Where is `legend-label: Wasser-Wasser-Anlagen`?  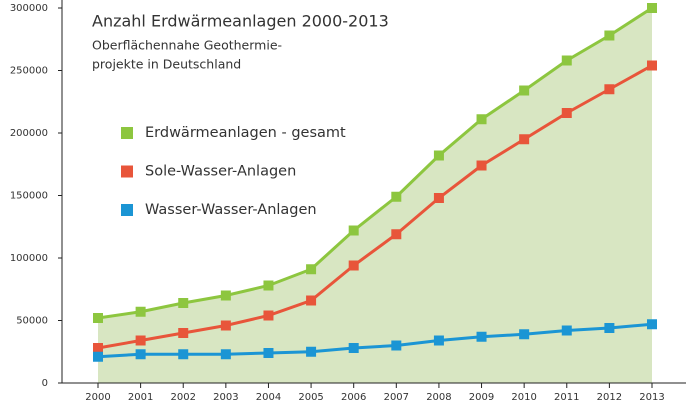
legend-label: Wasser-Wasser-Anlagen is located at coordinates (231, 210).